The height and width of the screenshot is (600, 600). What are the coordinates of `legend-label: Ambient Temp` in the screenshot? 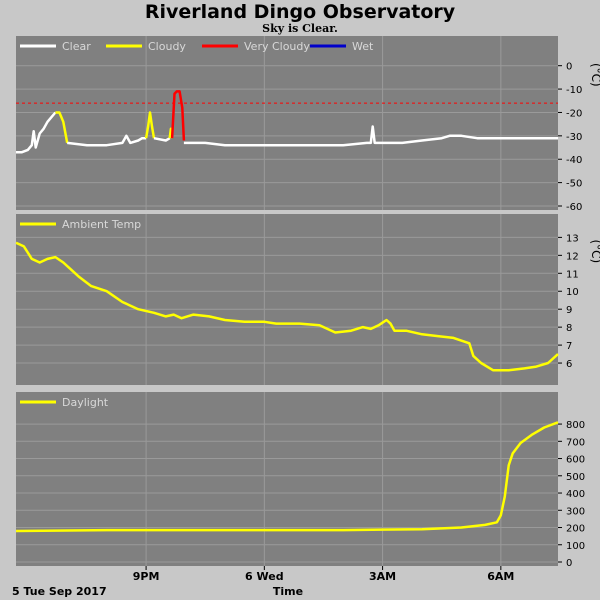 It's located at (101, 224).